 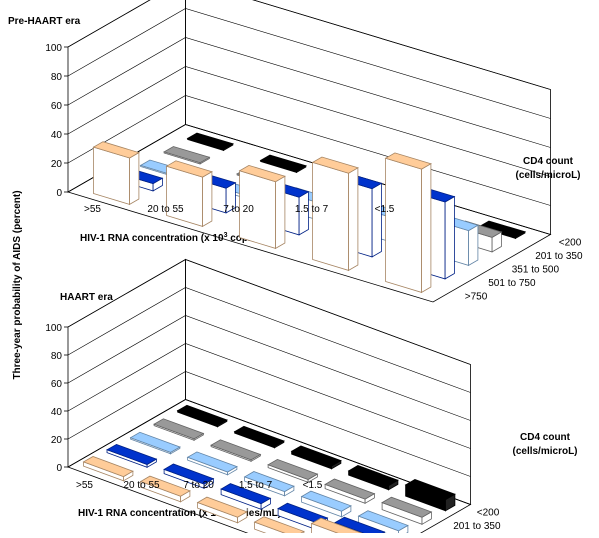 What do you see at coordinates (512, 283) in the screenshot?
I see `y-tick-label: 501 to 750` at bounding box center [512, 283].